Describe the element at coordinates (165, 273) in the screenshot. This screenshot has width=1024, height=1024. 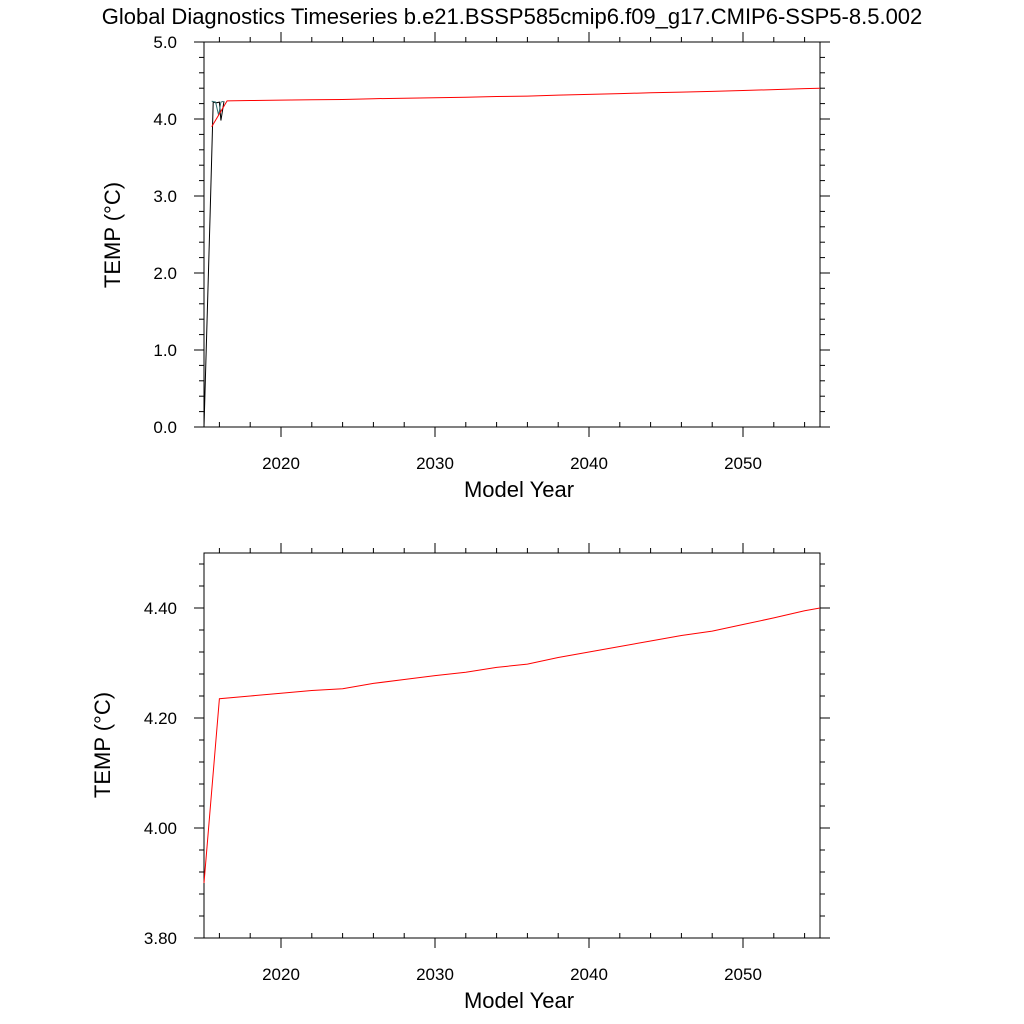
I see `y-tick-label: 2.0` at that location.